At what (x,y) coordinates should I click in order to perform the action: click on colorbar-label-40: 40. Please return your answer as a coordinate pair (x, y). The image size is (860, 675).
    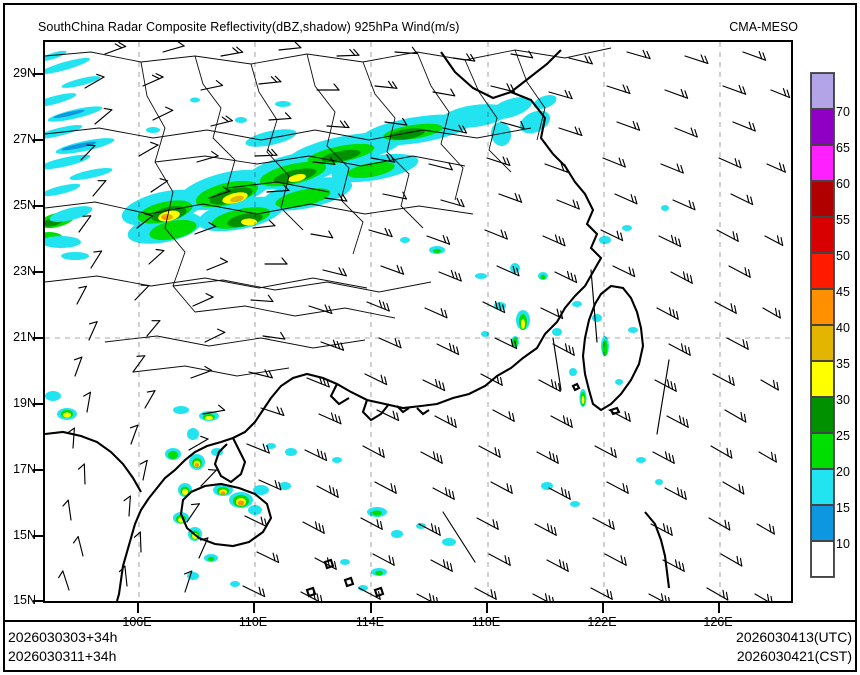
    Looking at the image, I should click on (843, 328).